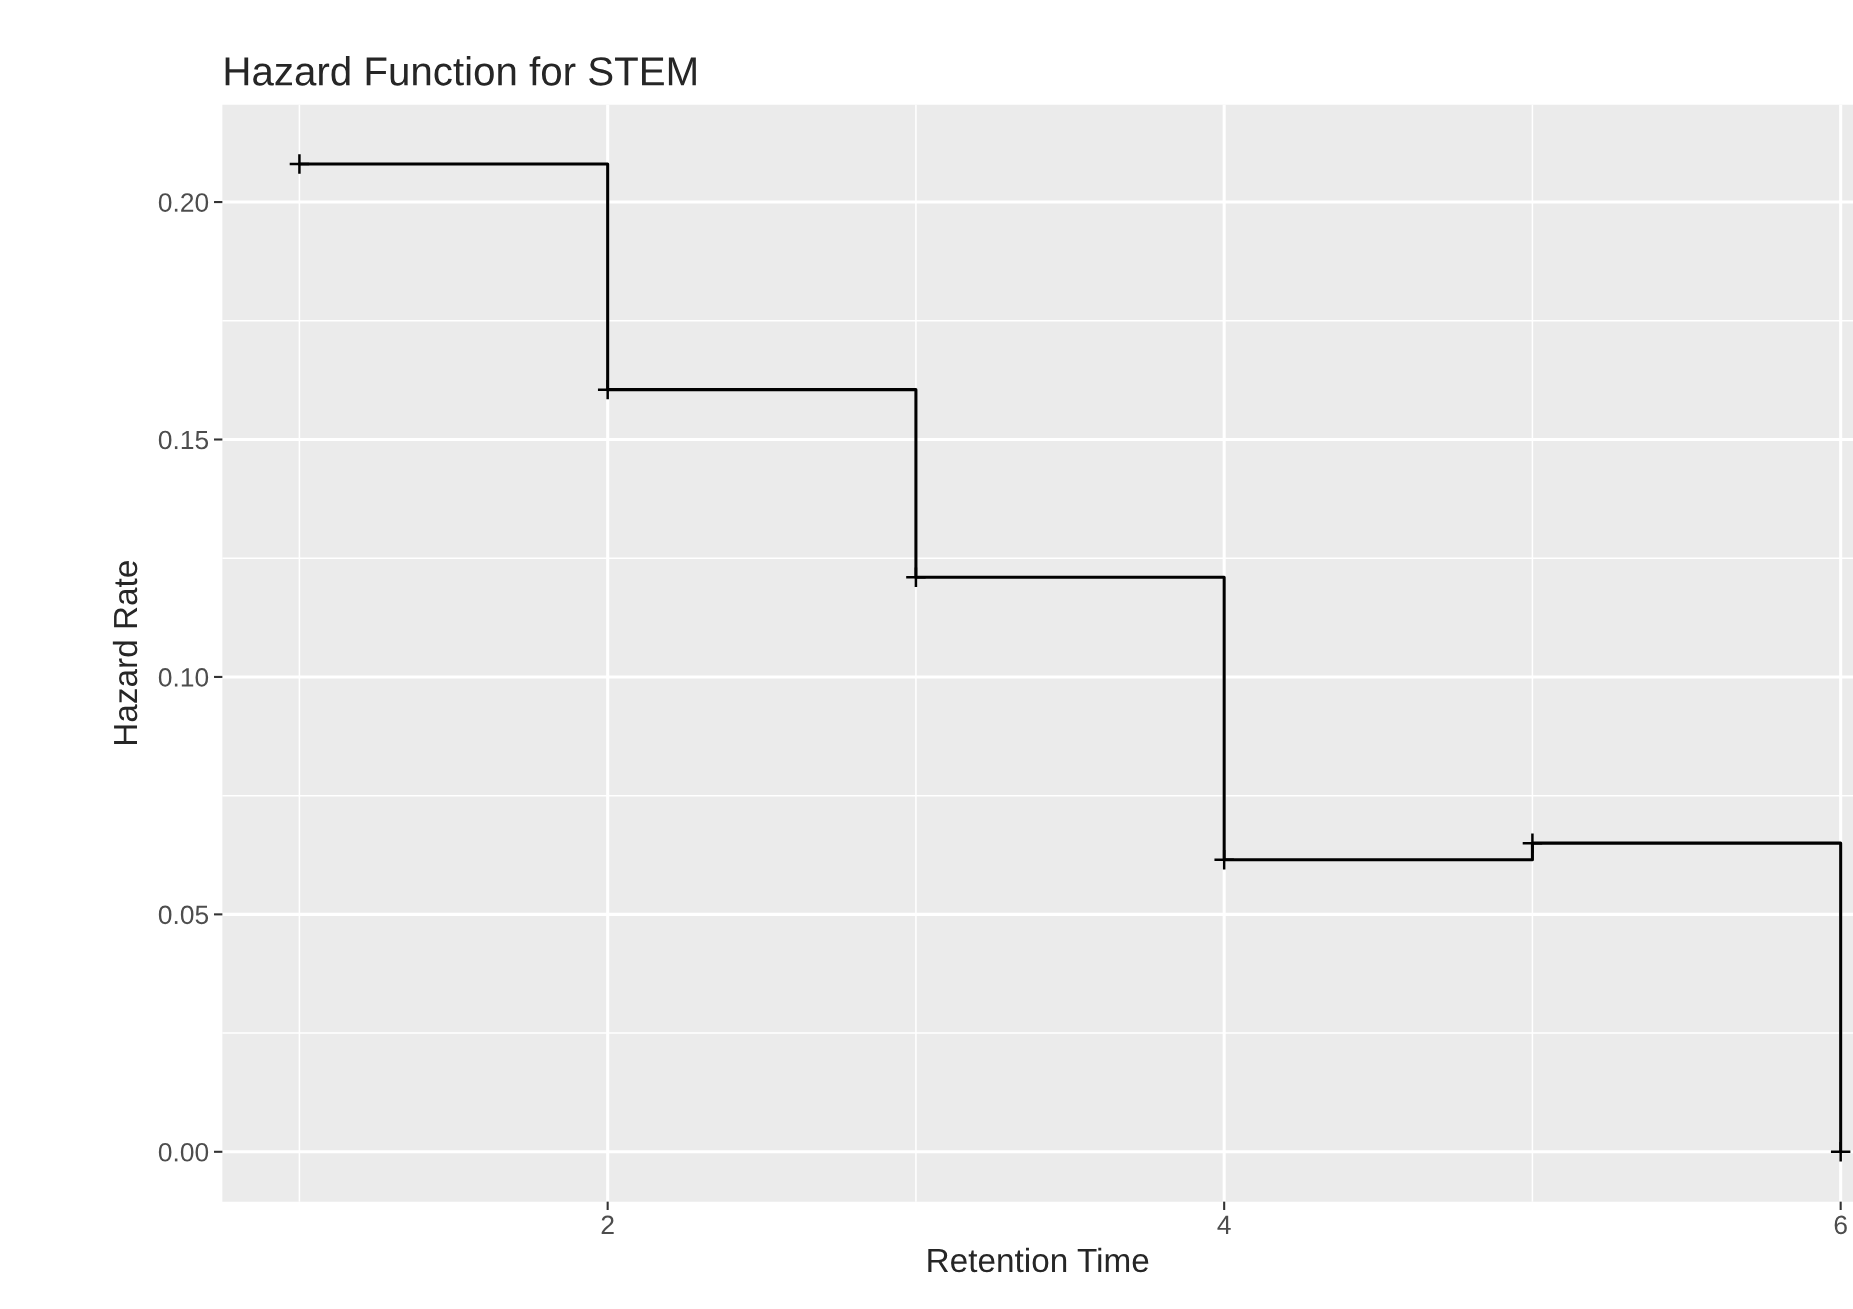 Image resolution: width=1853 pixels, height=1309 pixels. Describe the element at coordinates (183, 440) in the screenshot. I see `y-tick-label: 0.15` at that location.